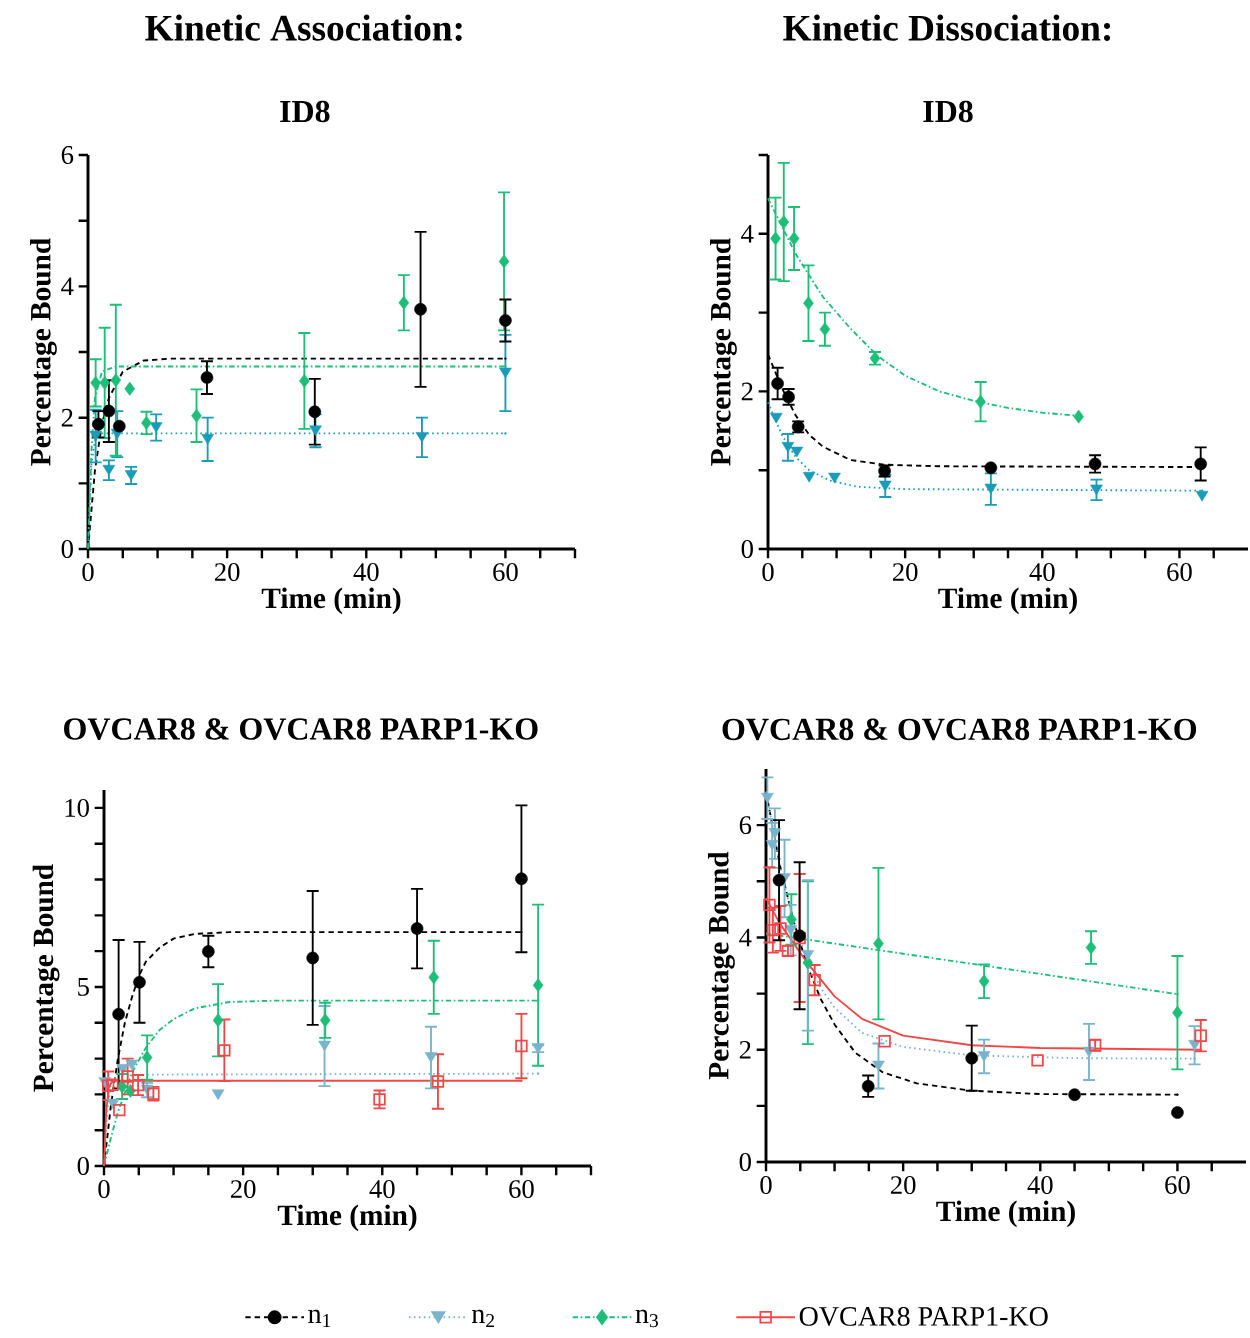 This screenshot has height=1338, width=1250. What do you see at coordinates (303, 27) in the screenshot?
I see `chart-title: Kinetic Association:` at bounding box center [303, 27].